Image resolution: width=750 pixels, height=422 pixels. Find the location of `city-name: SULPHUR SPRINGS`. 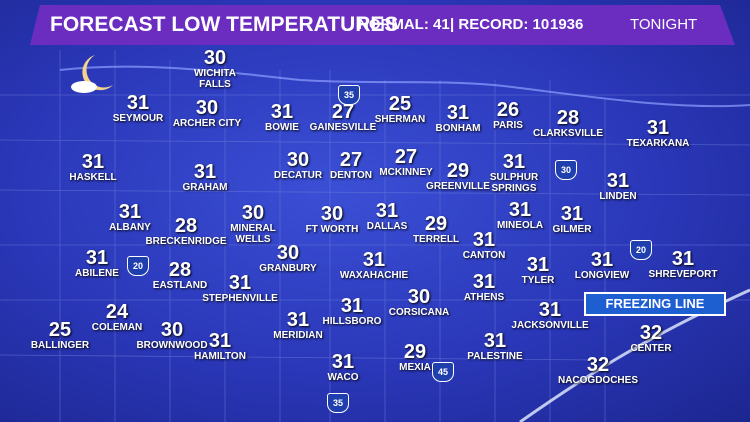

city-name: SULPHUR SPRINGS is located at coordinates (514, 183).